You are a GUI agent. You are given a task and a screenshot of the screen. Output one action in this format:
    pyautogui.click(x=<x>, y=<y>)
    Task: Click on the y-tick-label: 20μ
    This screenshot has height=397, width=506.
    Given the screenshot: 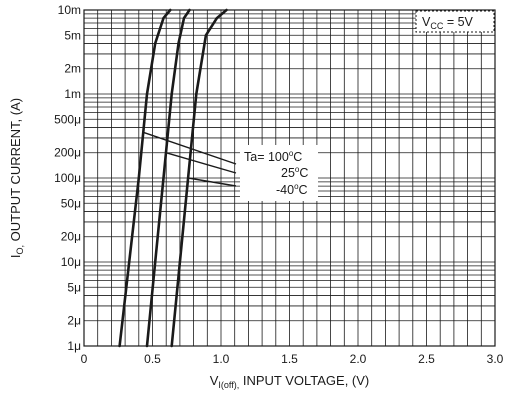 What is the action you would take?
    pyautogui.click(x=71, y=237)
    